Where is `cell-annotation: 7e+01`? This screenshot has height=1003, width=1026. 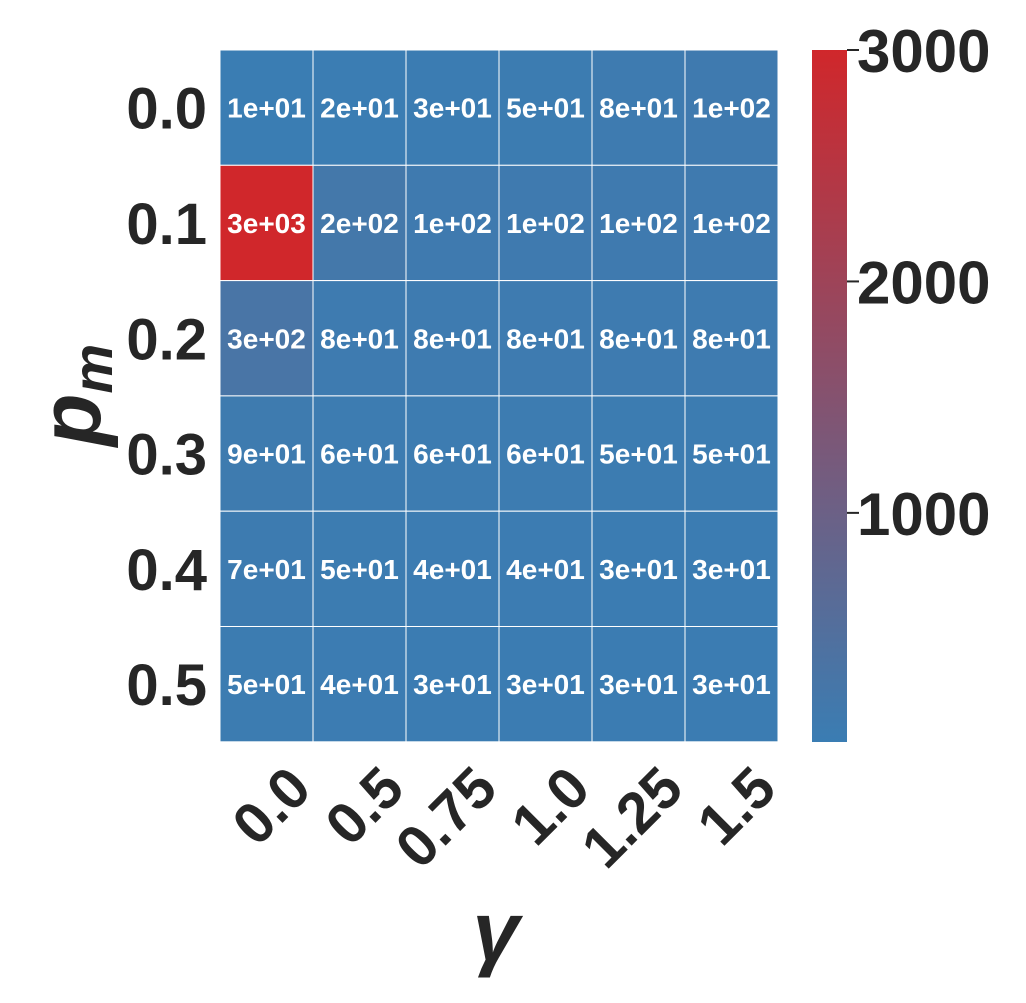 cell-annotation: 7e+01 is located at coordinates (266, 569).